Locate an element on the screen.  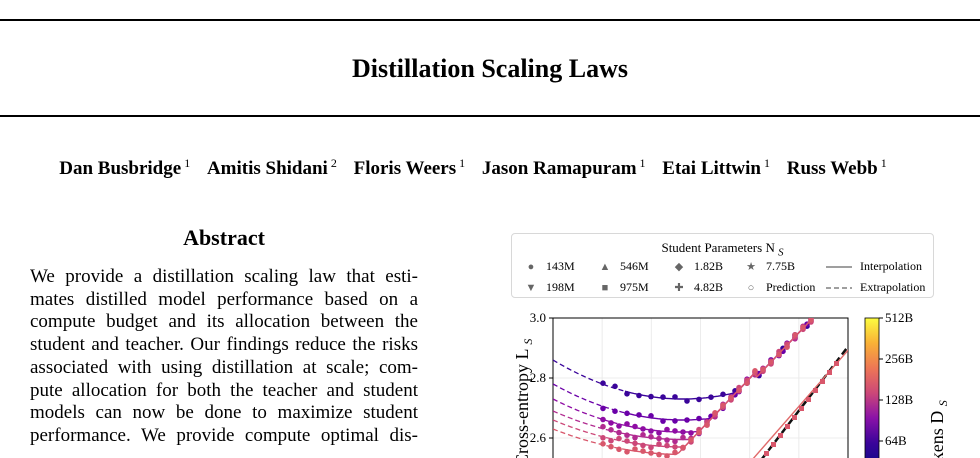
star-icon: ★ is located at coordinates (751, 267).